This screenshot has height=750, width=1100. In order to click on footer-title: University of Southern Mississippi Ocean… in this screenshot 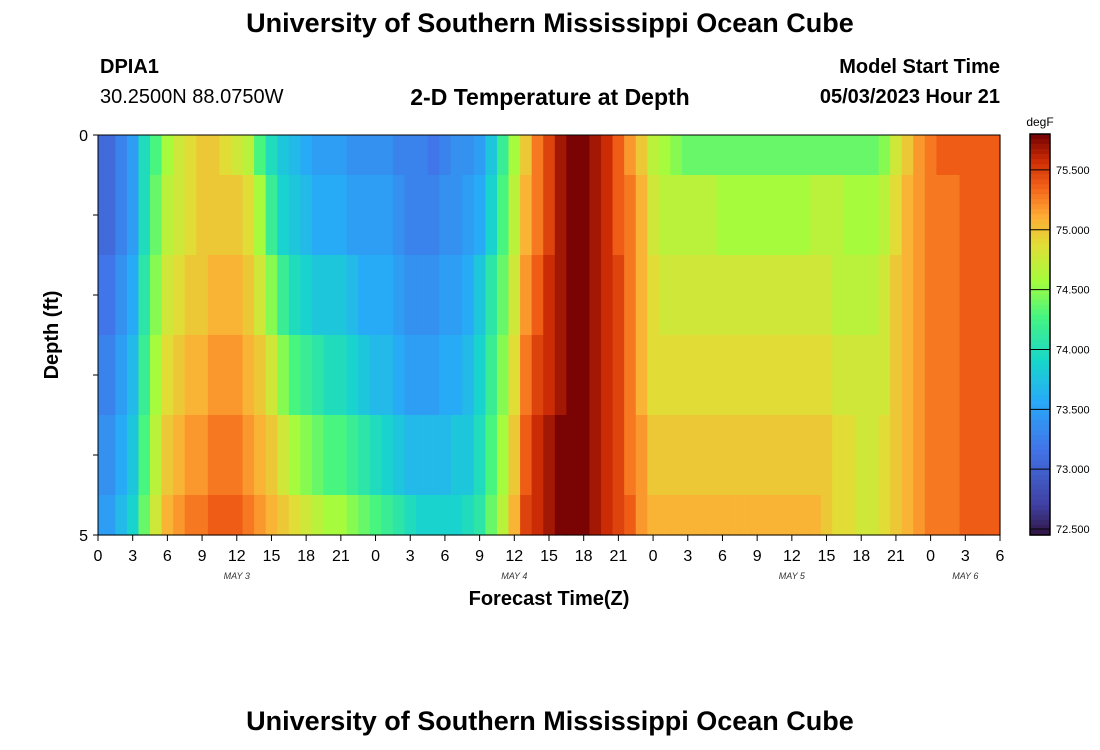, I will do `click(550, 721)`.